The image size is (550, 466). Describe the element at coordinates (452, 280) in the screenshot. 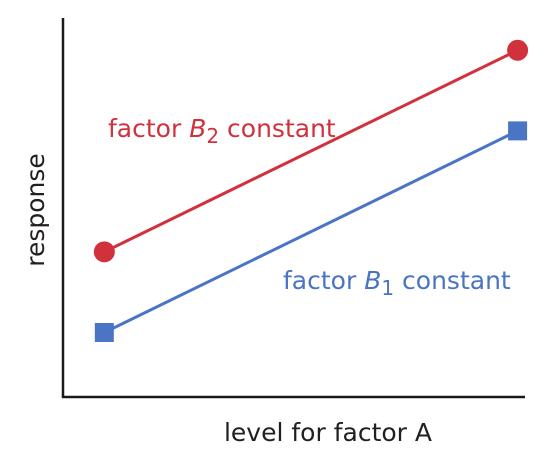

I see `series-label-b1-suffix: constant` at that location.